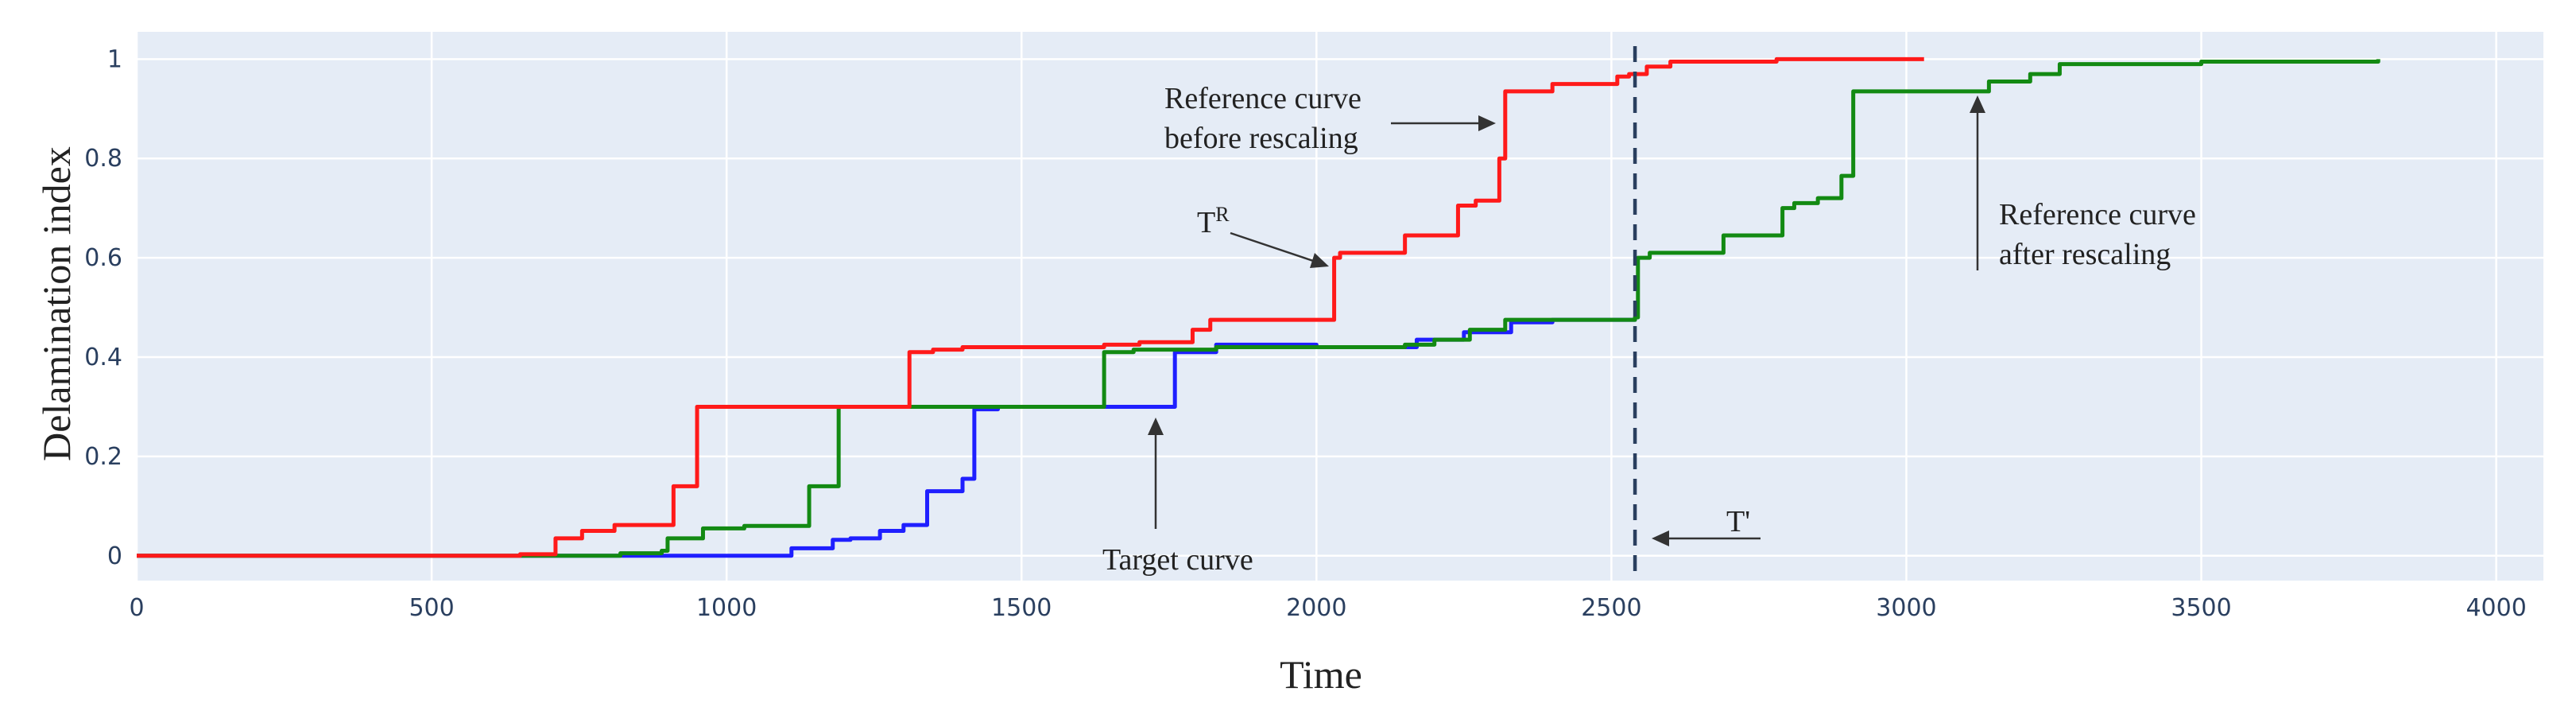  What do you see at coordinates (1177, 560) in the screenshot?
I see `annotation-target-label: Target curve` at bounding box center [1177, 560].